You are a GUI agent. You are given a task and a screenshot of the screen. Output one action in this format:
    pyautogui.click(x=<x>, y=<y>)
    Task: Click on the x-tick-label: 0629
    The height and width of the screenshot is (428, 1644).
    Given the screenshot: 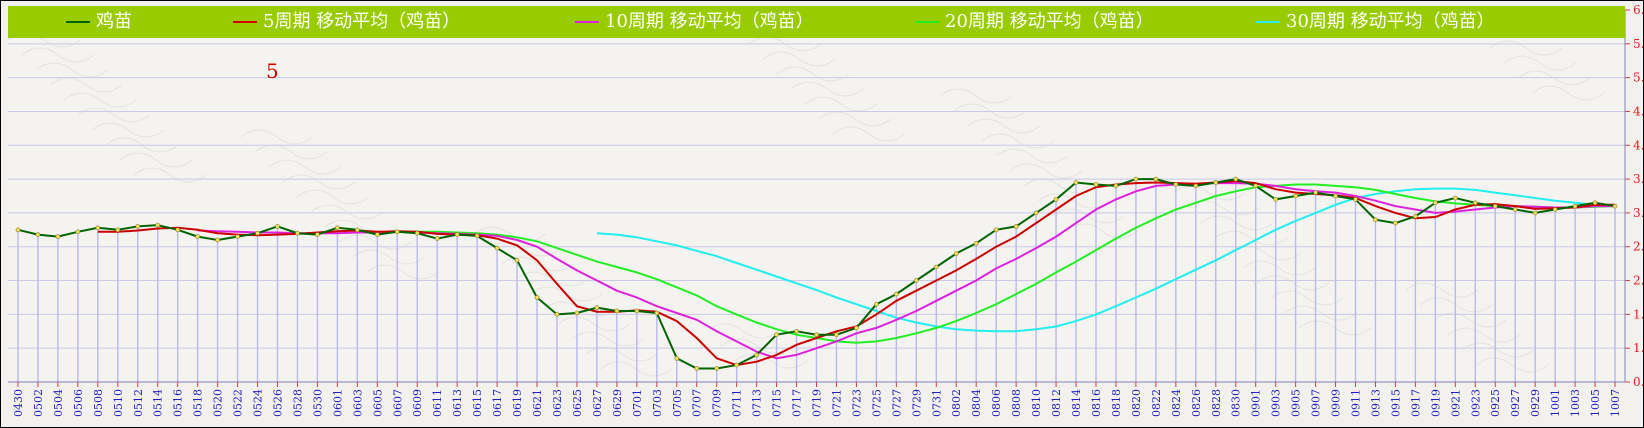 What is the action you would take?
    pyautogui.click(x=617, y=403)
    